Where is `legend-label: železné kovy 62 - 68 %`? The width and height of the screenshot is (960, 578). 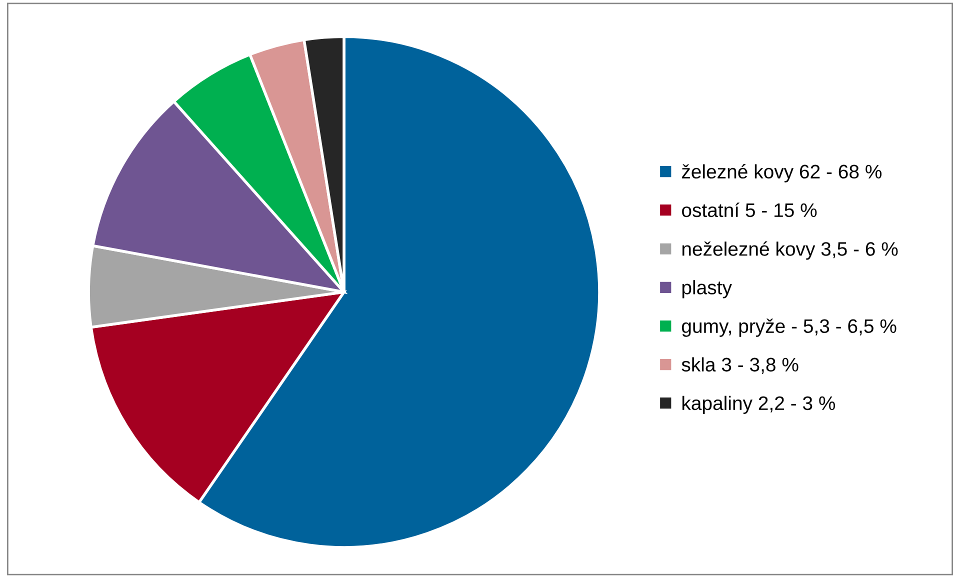 legend-label: železné kovy 62 - 68 % is located at coordinates (782, 173).